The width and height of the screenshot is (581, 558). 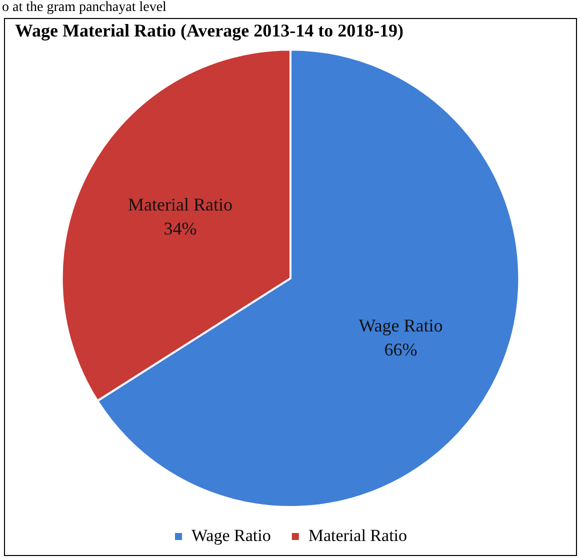 What do you see at coordinates (180, 228) in the screenshot?
I see `data-label: 34%` at bounding box center [180, 228].